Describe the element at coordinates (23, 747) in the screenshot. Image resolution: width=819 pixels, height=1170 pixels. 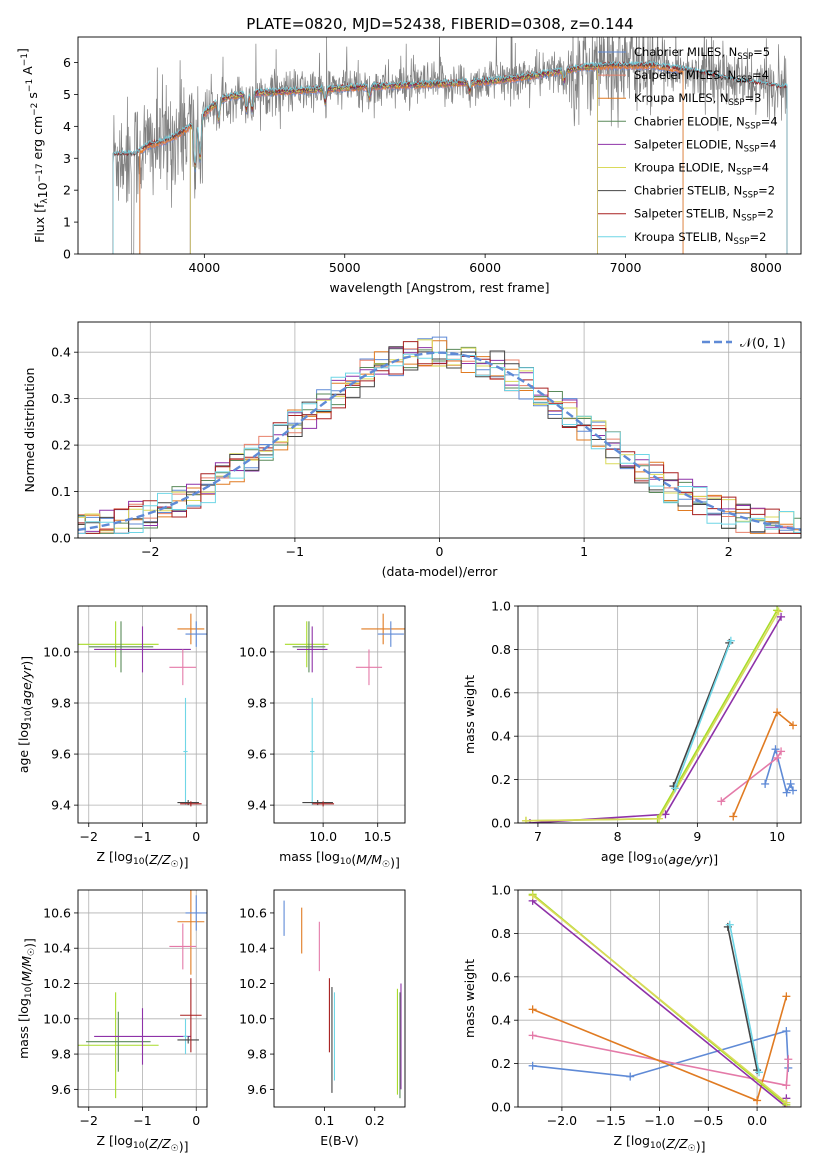
I see `y-axis-label-part: age [log` at that location.